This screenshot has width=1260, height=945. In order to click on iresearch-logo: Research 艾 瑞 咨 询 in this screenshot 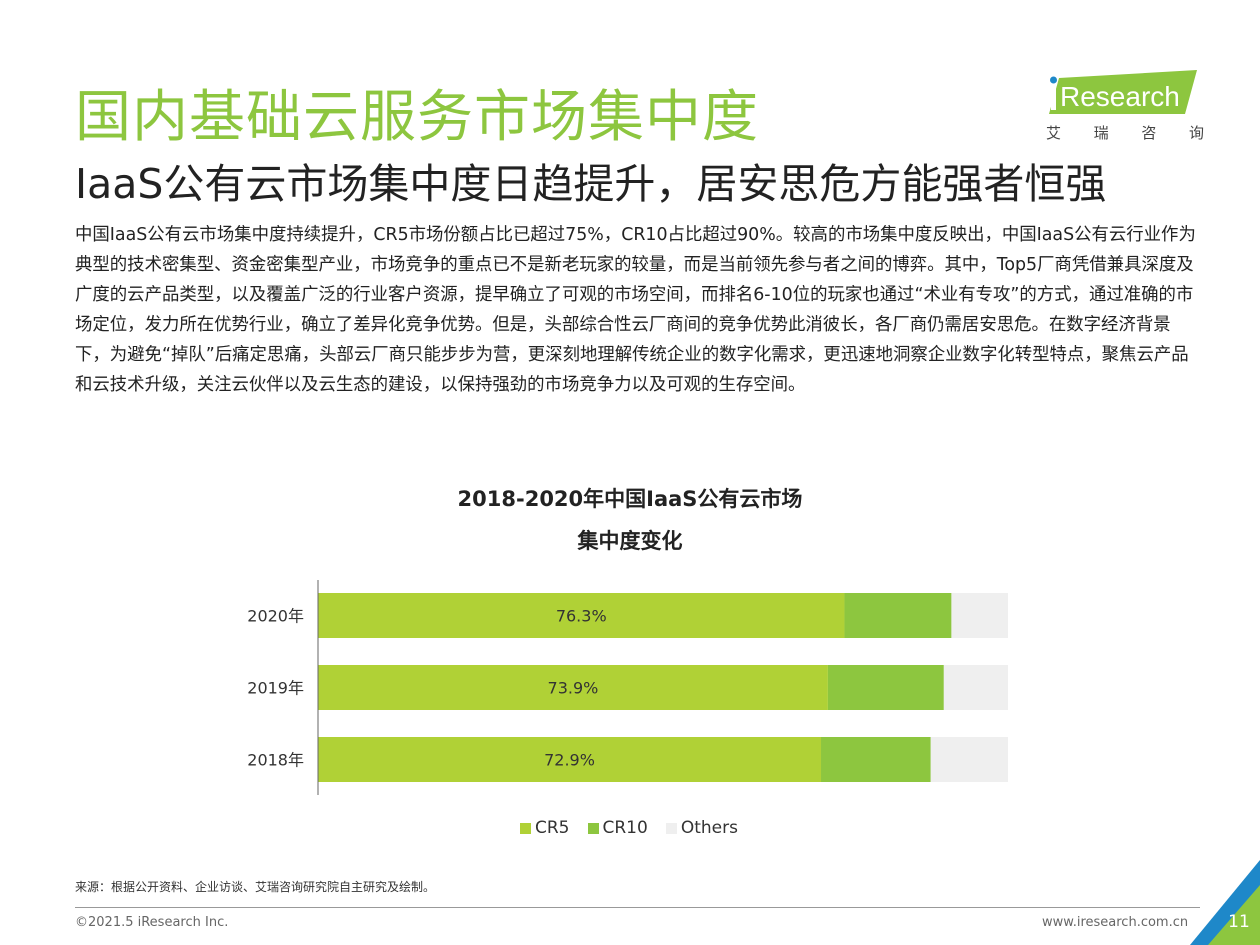, I will do `click(1125, 106)`.